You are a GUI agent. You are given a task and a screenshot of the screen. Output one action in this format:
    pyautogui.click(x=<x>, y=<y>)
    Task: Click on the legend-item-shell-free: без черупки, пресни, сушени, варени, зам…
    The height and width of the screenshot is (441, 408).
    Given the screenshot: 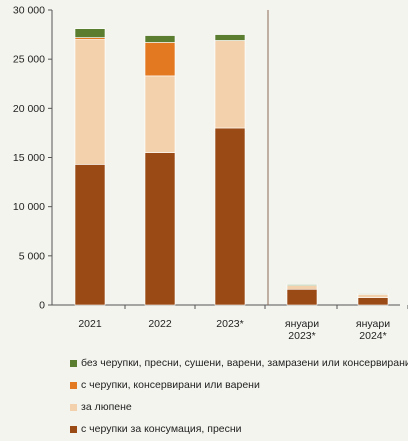 What is the action you would take?
    pyautogui.click(x=239, y=363)
    